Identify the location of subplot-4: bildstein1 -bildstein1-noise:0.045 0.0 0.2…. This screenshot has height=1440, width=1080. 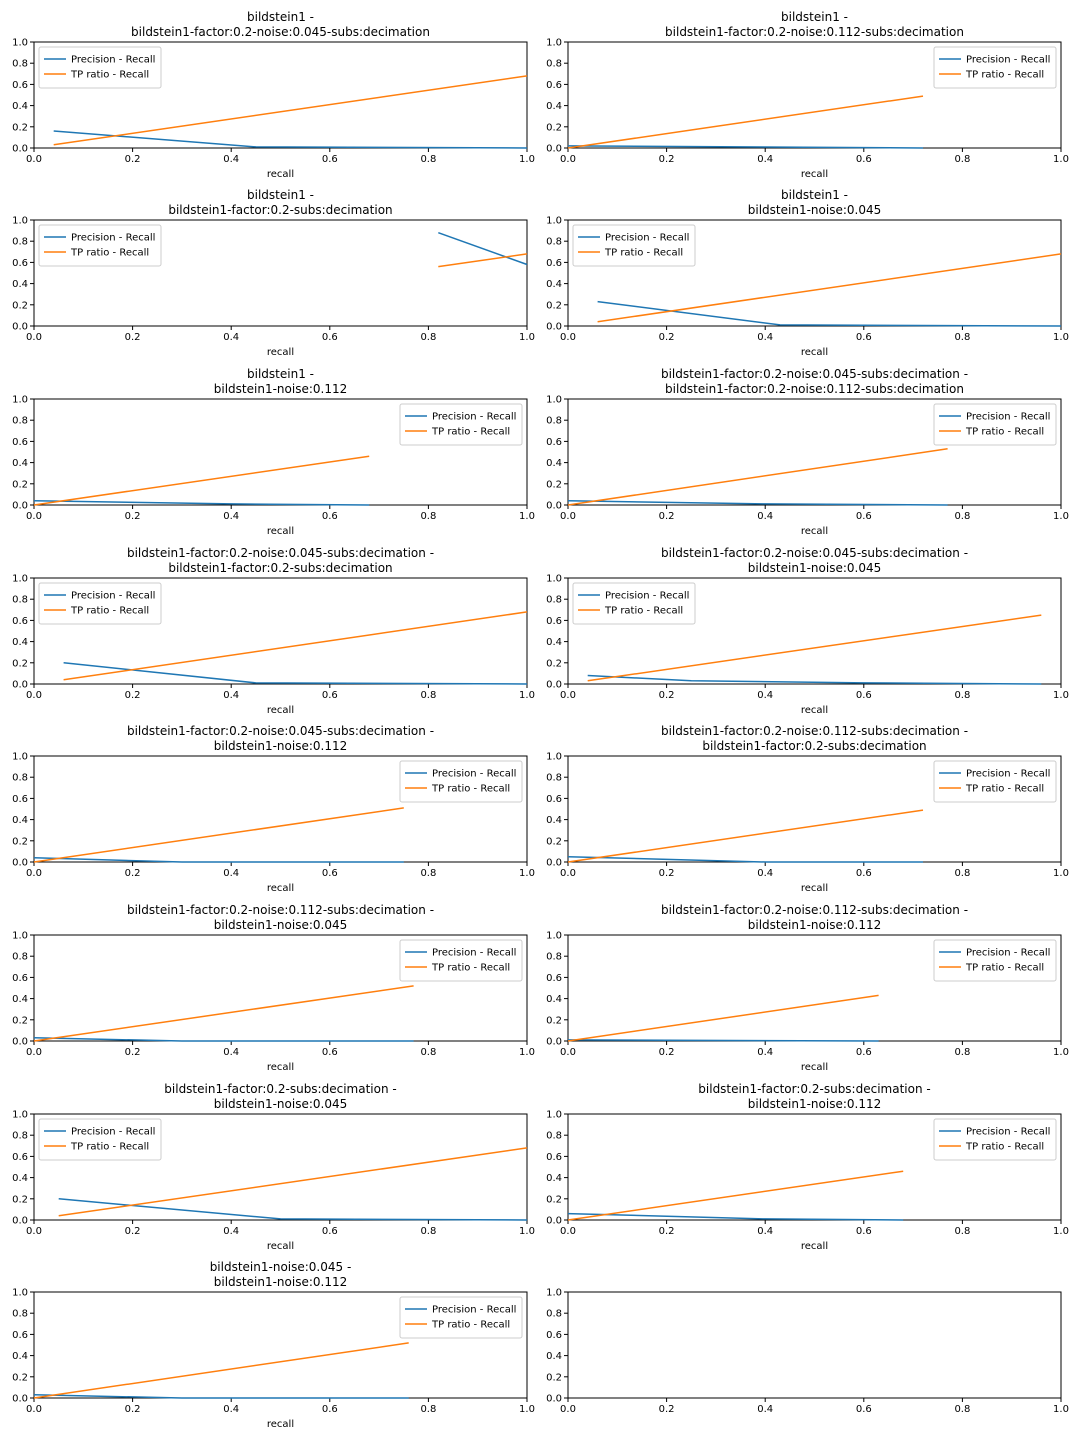
(807, 273).